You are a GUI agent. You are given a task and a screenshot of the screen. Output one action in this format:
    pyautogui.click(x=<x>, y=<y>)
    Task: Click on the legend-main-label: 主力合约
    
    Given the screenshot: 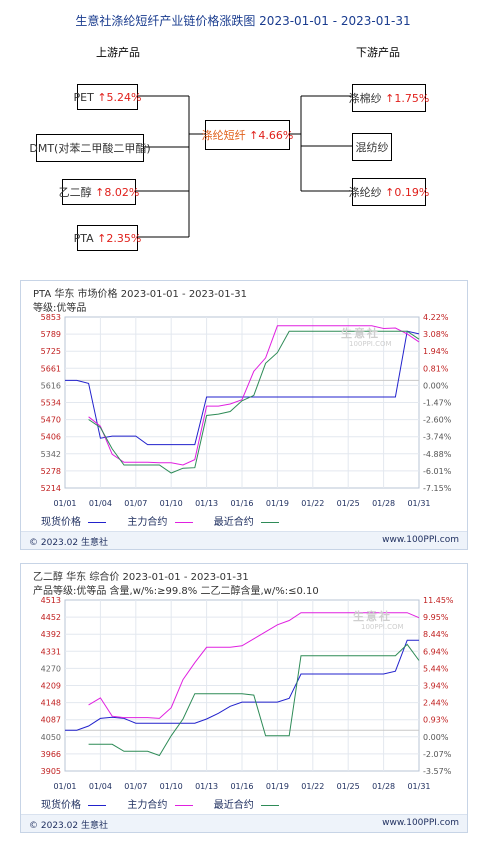 What is the action you would take?
    pyautogui.click(x=147, y=805)
    